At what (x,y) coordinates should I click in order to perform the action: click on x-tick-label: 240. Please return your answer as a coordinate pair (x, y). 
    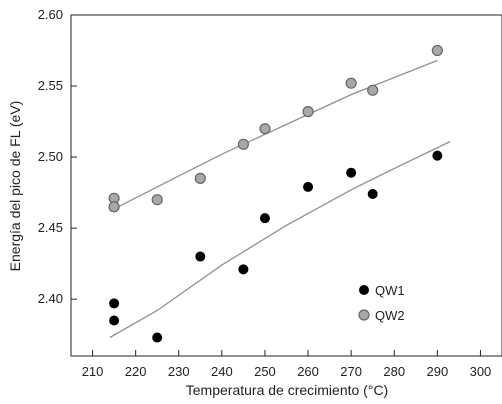
    Looking at the image, I should click on (222, 371).